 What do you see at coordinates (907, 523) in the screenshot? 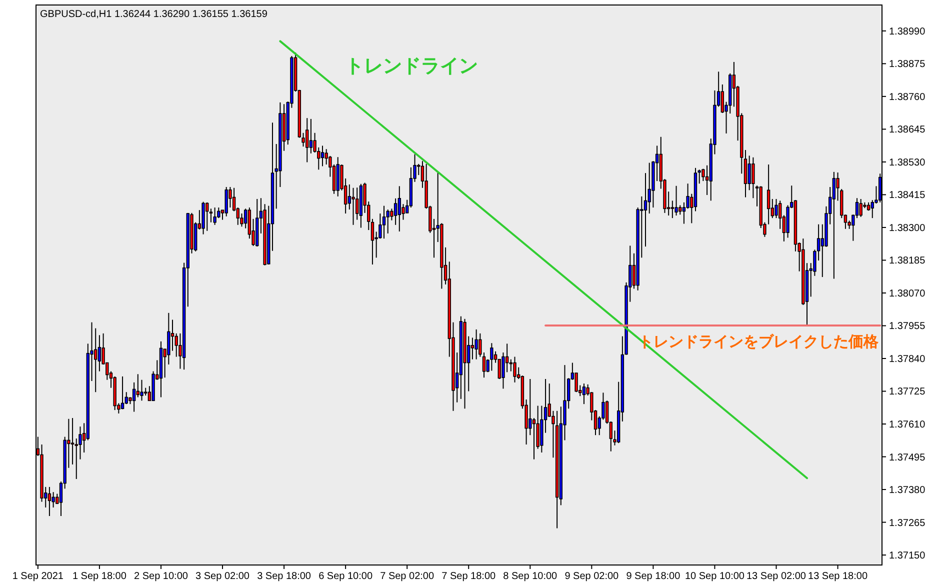
I see `y-tick-label: 1.37265` at bounding box center [907, 523].